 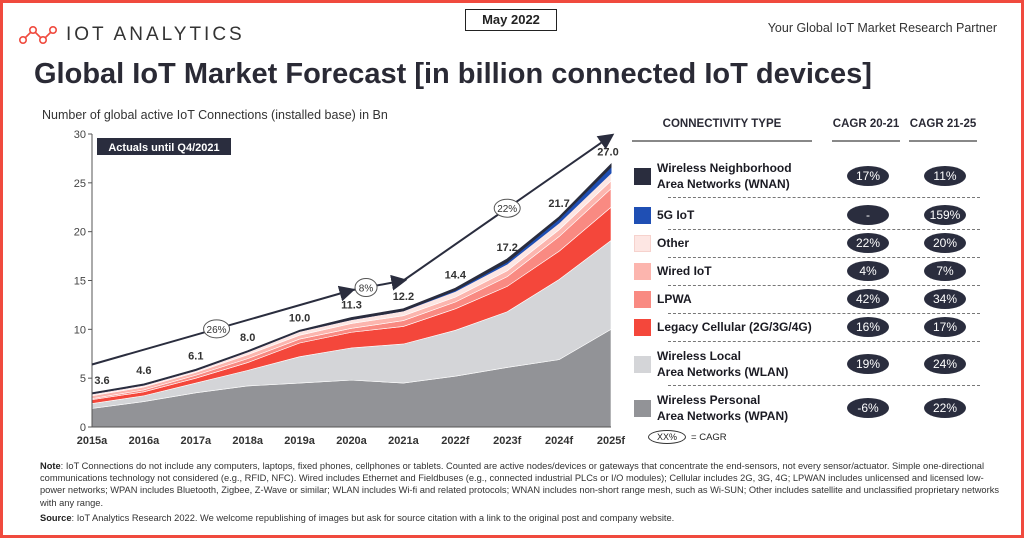 I want to click on cagr-21-25-pill: 11%, so click(x=945, y=176).